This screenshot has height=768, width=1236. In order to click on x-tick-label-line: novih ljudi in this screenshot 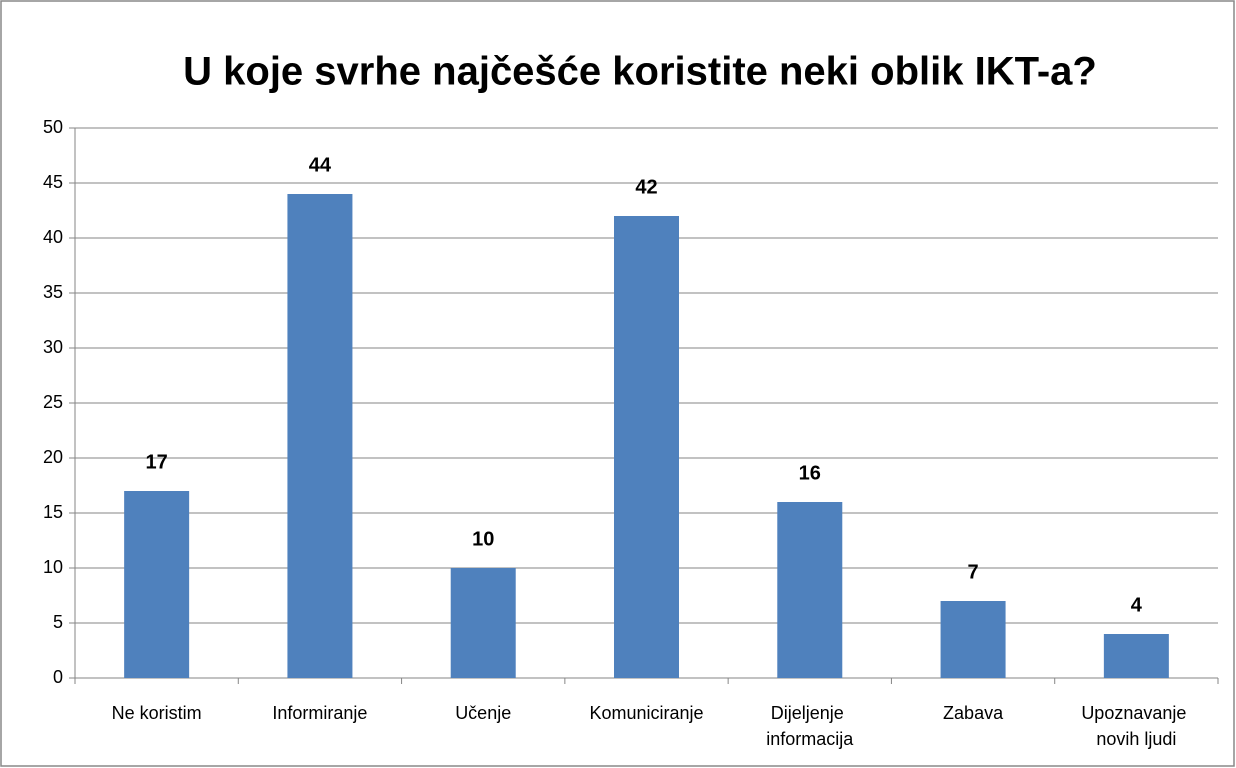, I will do `click(1136, 739)`.